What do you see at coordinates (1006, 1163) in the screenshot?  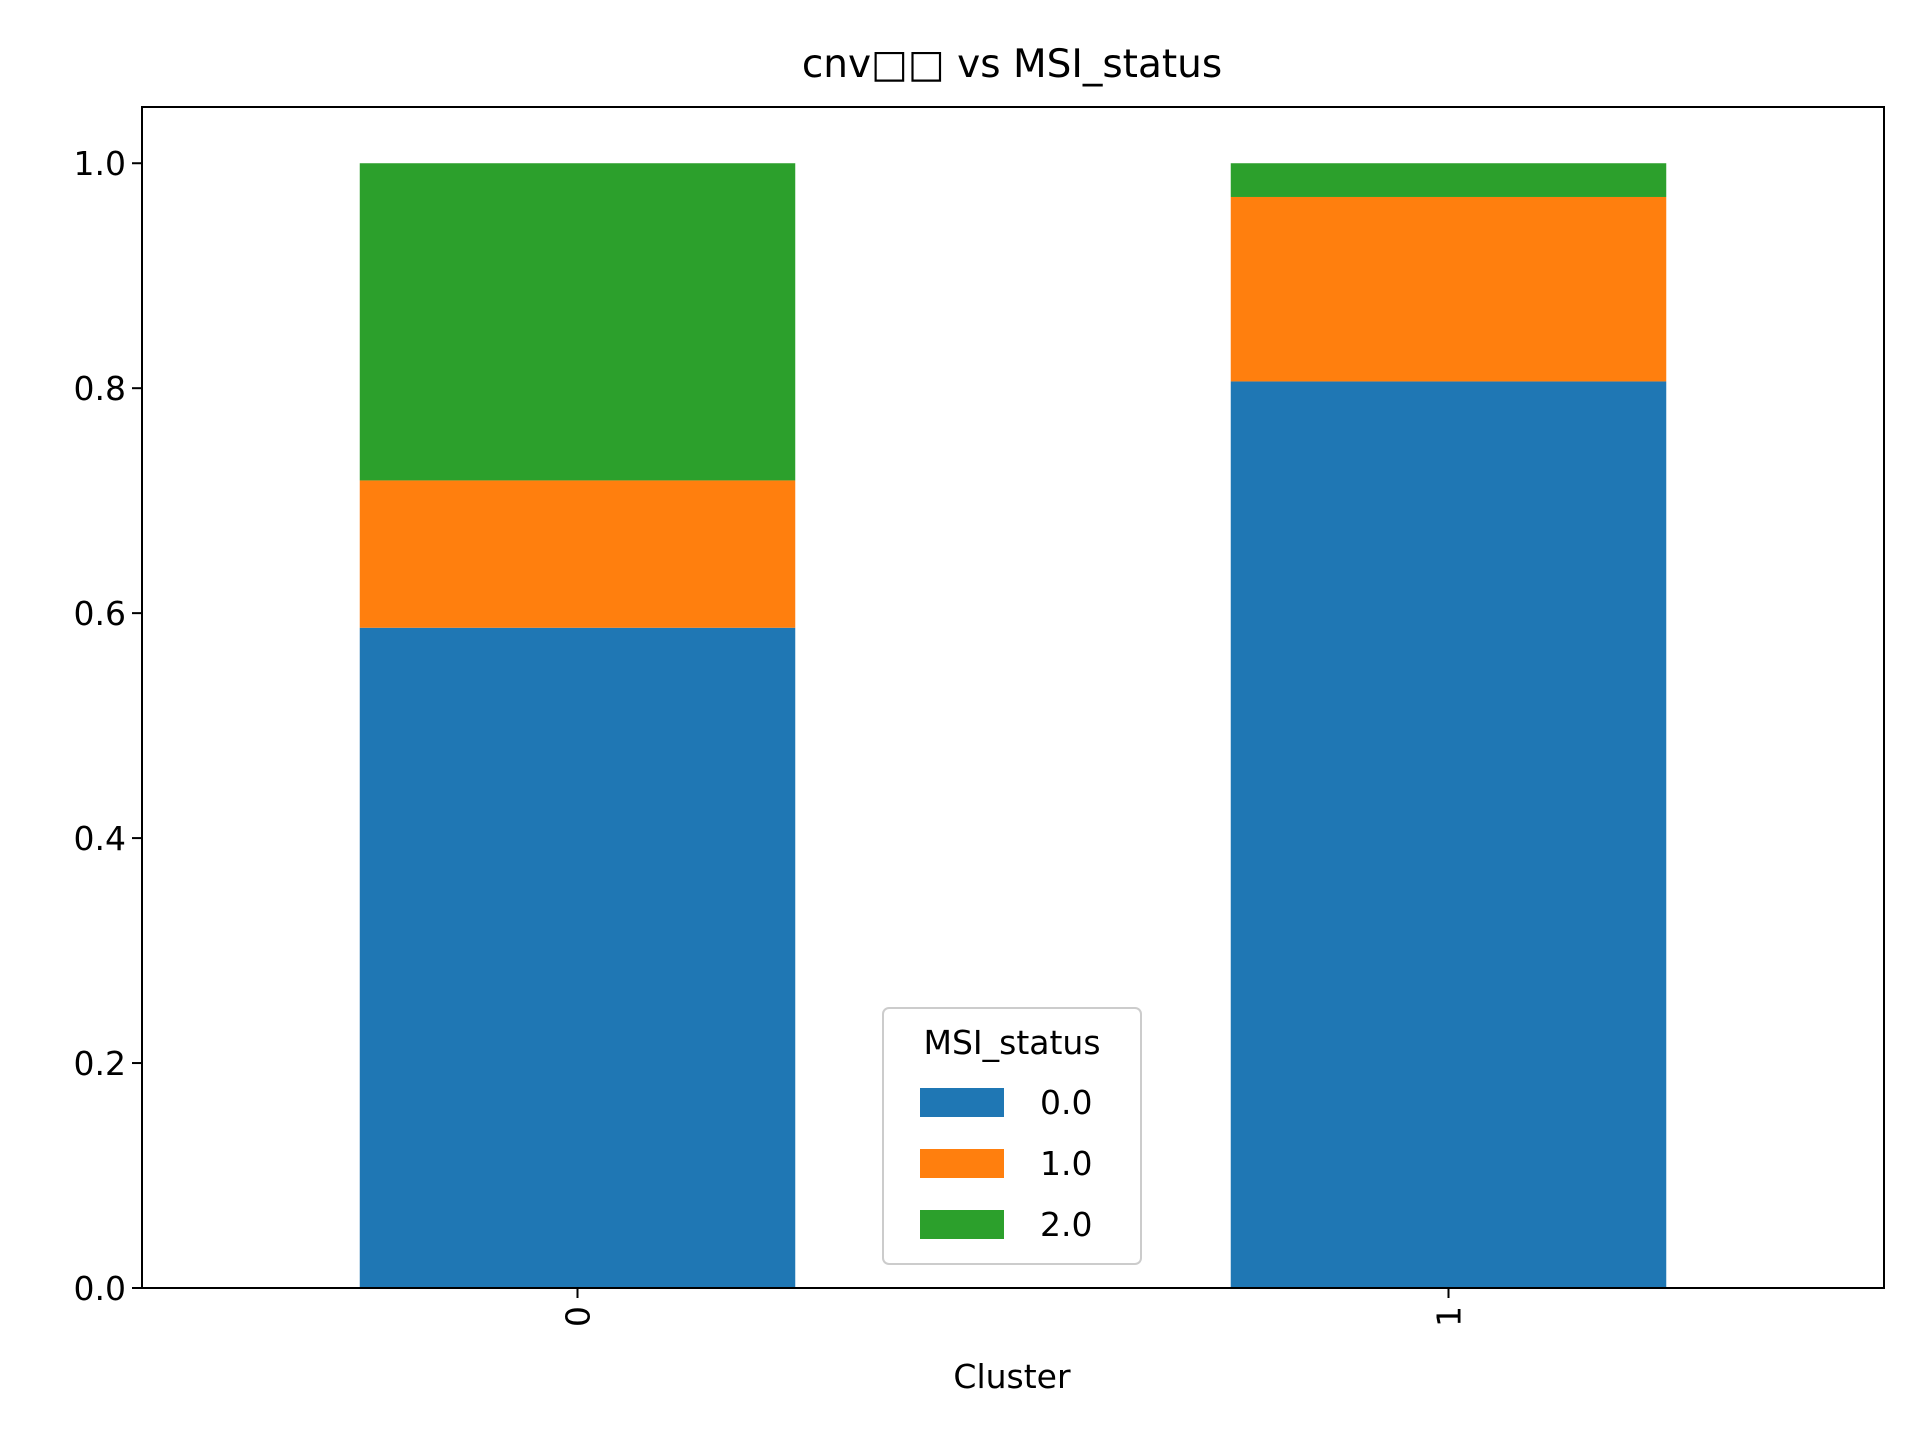 I see `legend-items: 0.0 1.0 2.0` at bounding box center [1006, 1163].